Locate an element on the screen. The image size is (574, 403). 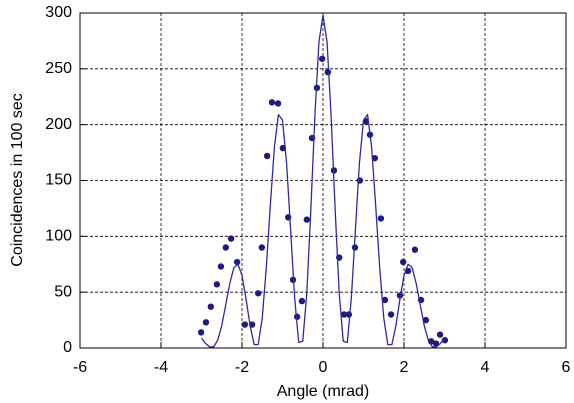
y-tick-label: 200 is located at coordinates (58, 124).